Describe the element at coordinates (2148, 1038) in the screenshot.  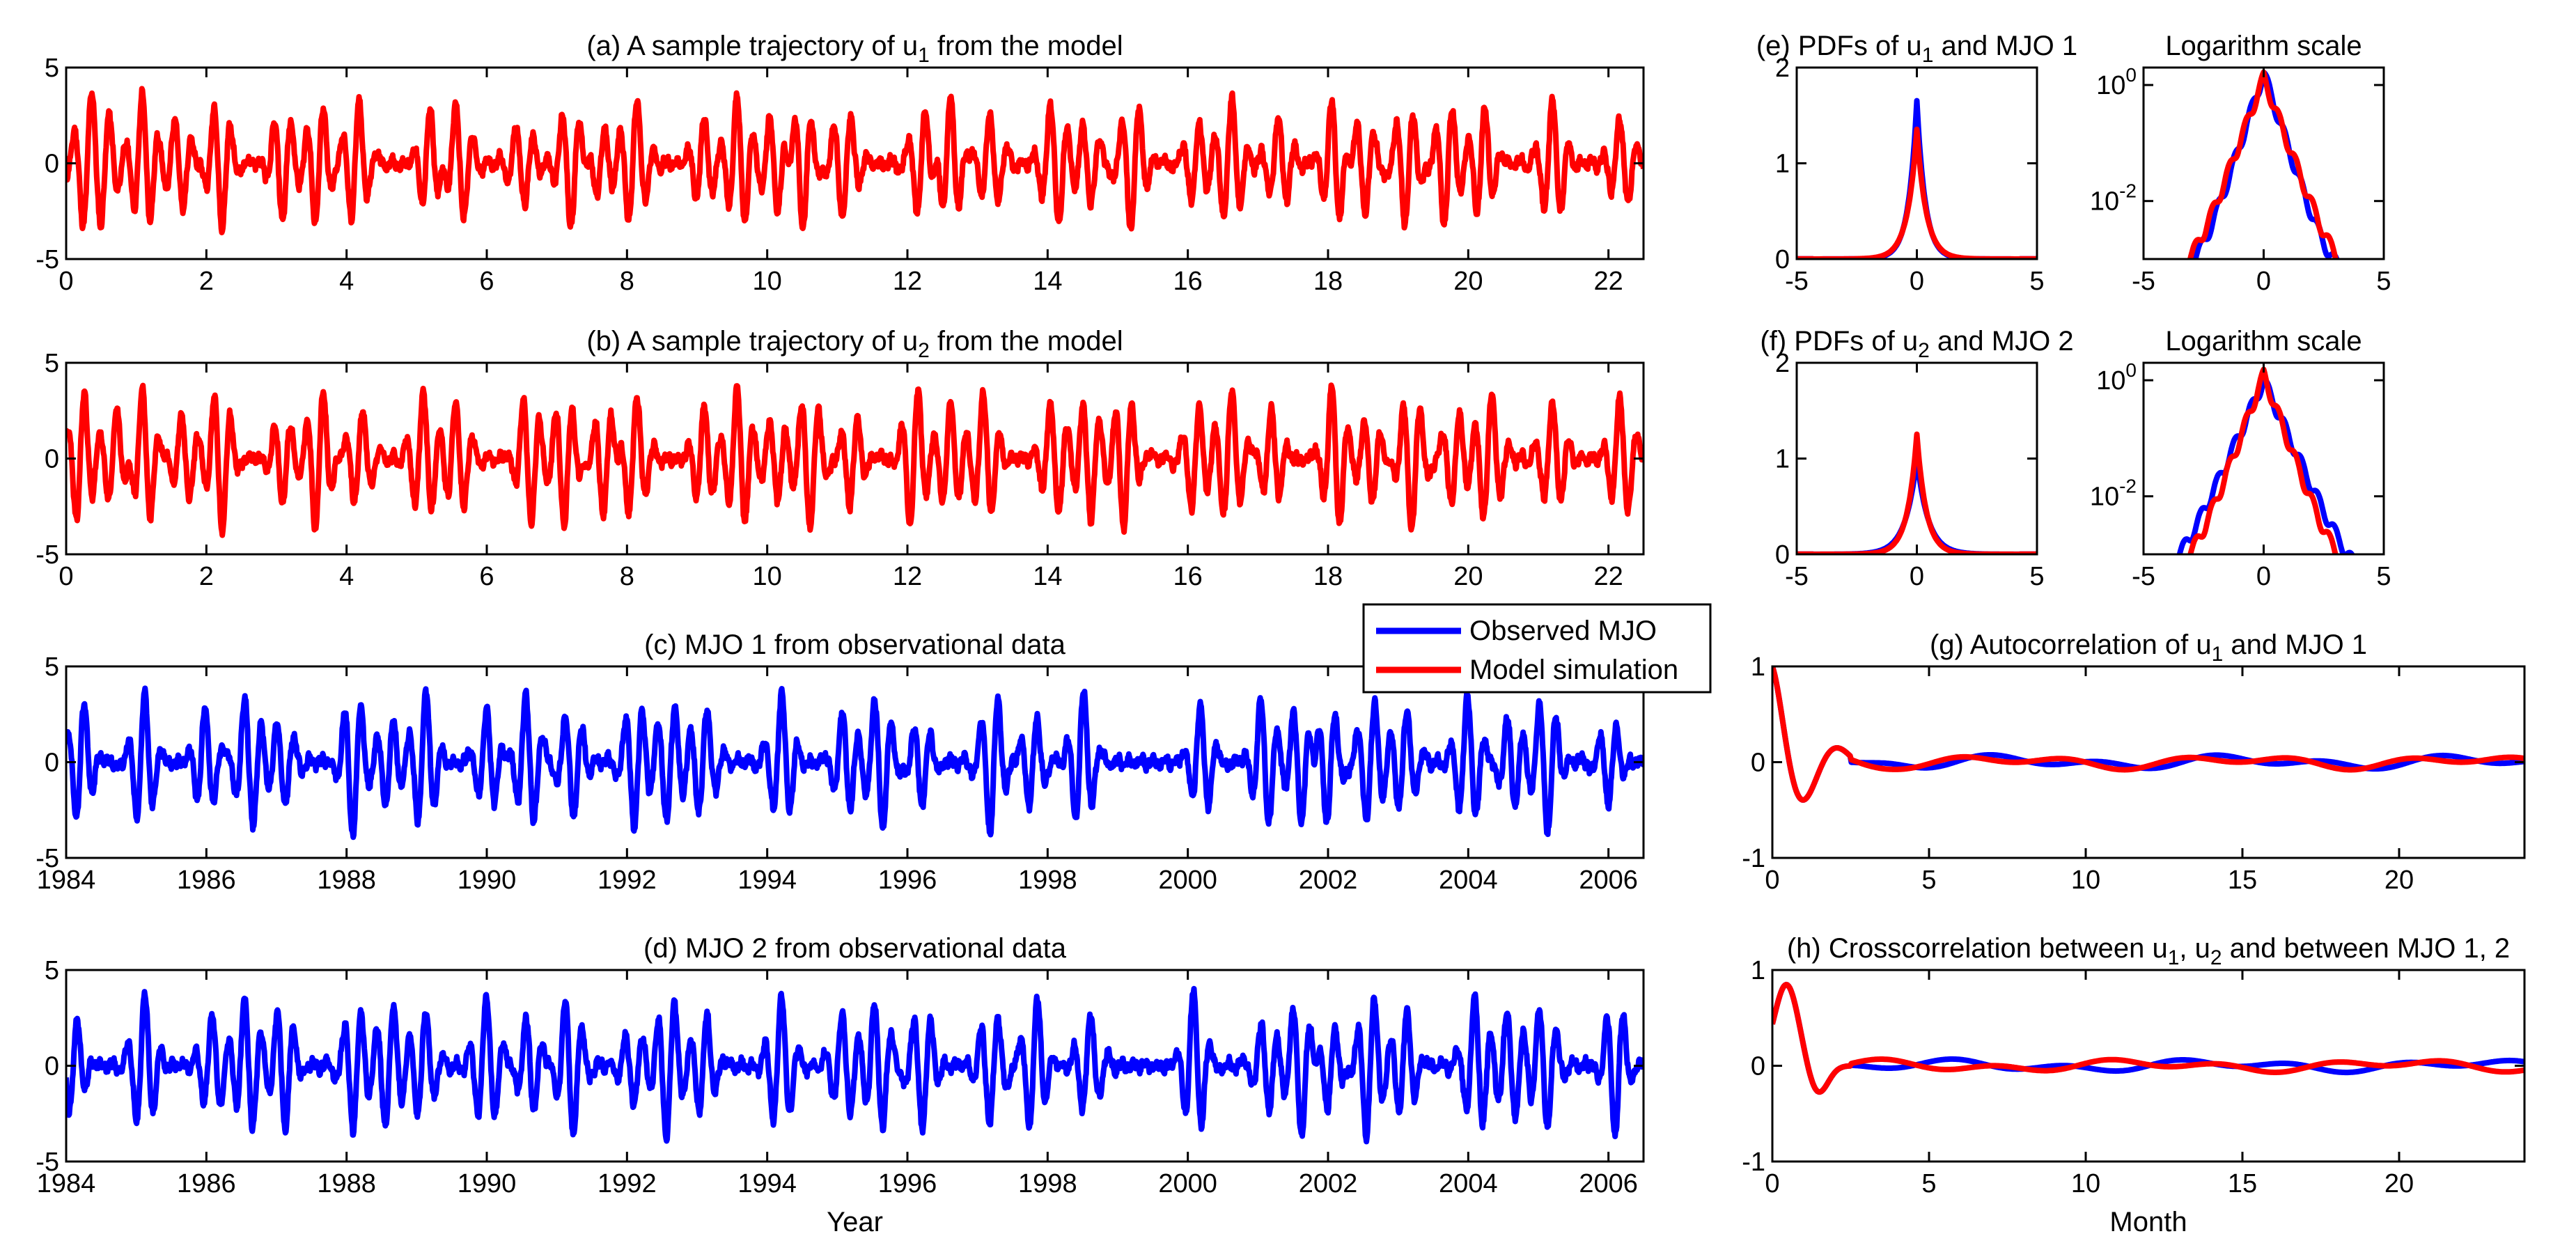
I see `series-h-model-simulation` at that location.